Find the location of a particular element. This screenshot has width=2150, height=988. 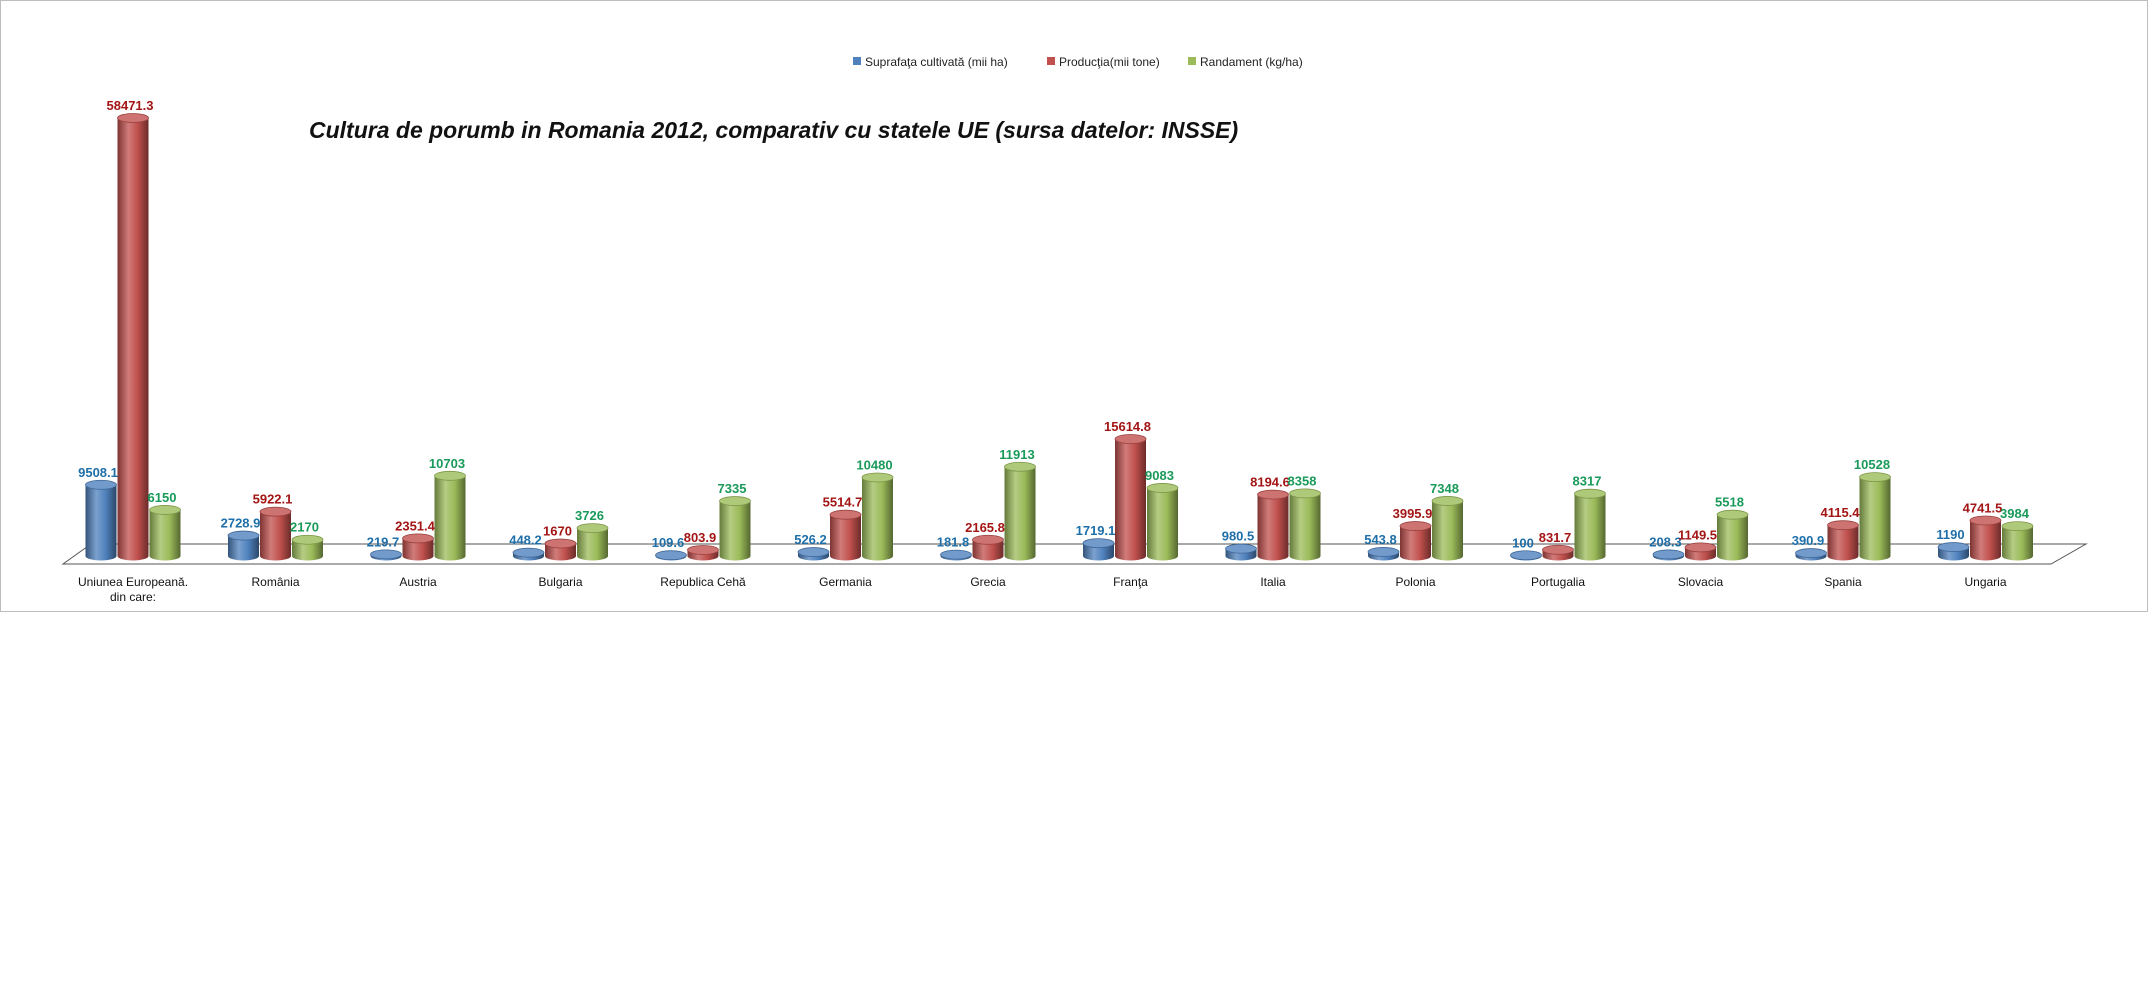

data-label: 10703 is located at coordinates (447, 463).